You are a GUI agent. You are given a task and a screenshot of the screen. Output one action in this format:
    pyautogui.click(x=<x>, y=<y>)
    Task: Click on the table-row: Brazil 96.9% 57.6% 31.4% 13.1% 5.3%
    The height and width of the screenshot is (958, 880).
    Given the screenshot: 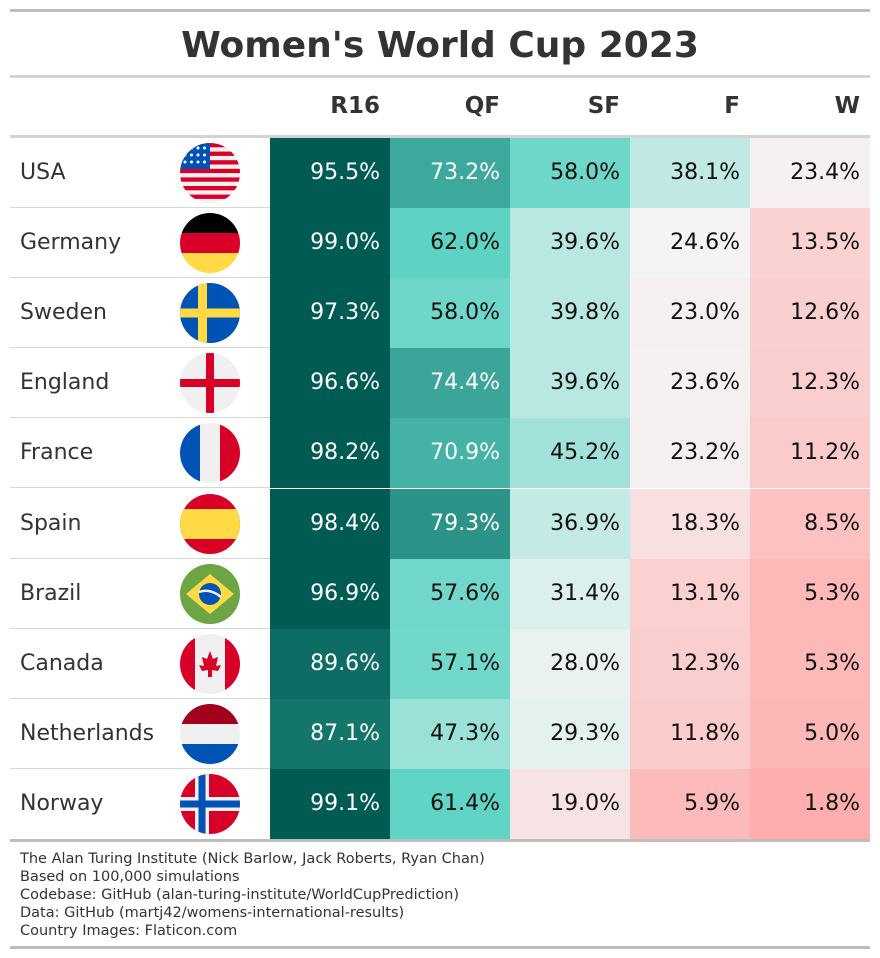 What is the action you would take?
    pyautogui.click(x=440, y=593)
    